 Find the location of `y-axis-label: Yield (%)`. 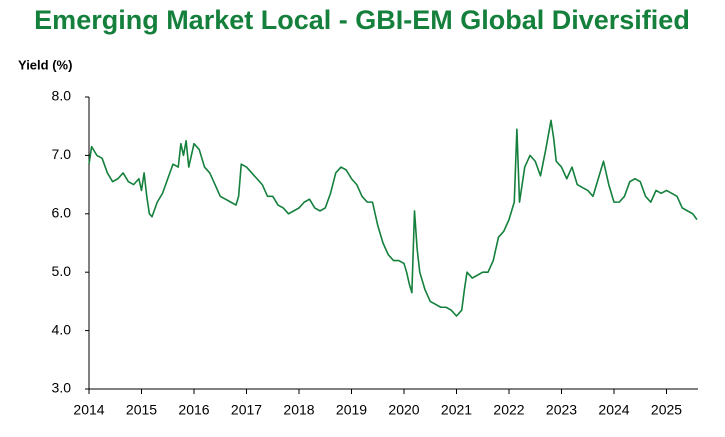

y-axis-label: Yield (%) is located at coordinates (45, 64).